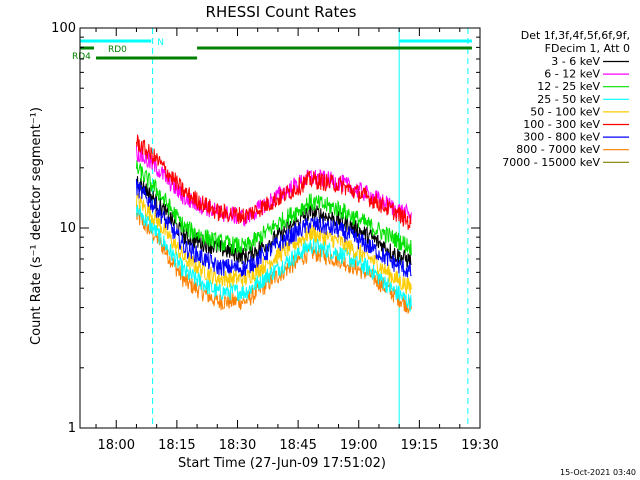  What do you see at coordinates (237, 445) in the screenshot?
I see `x-tick-label: 18:30` at bounding box center [237, 445].